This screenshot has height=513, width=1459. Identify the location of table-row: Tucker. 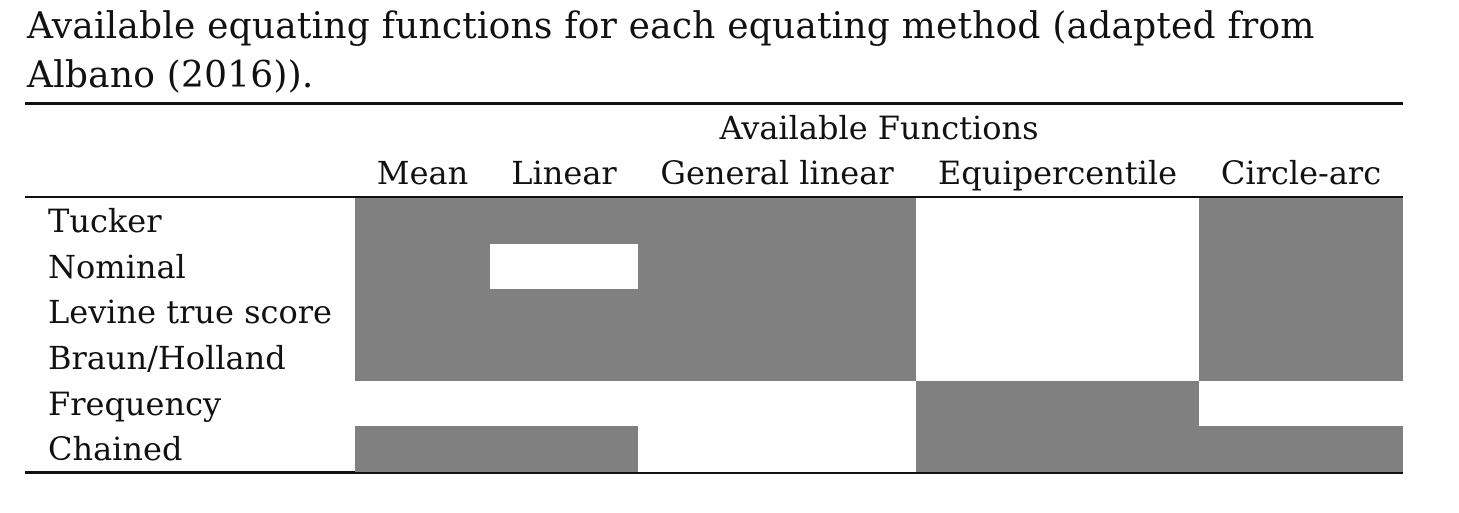
(714, 221).